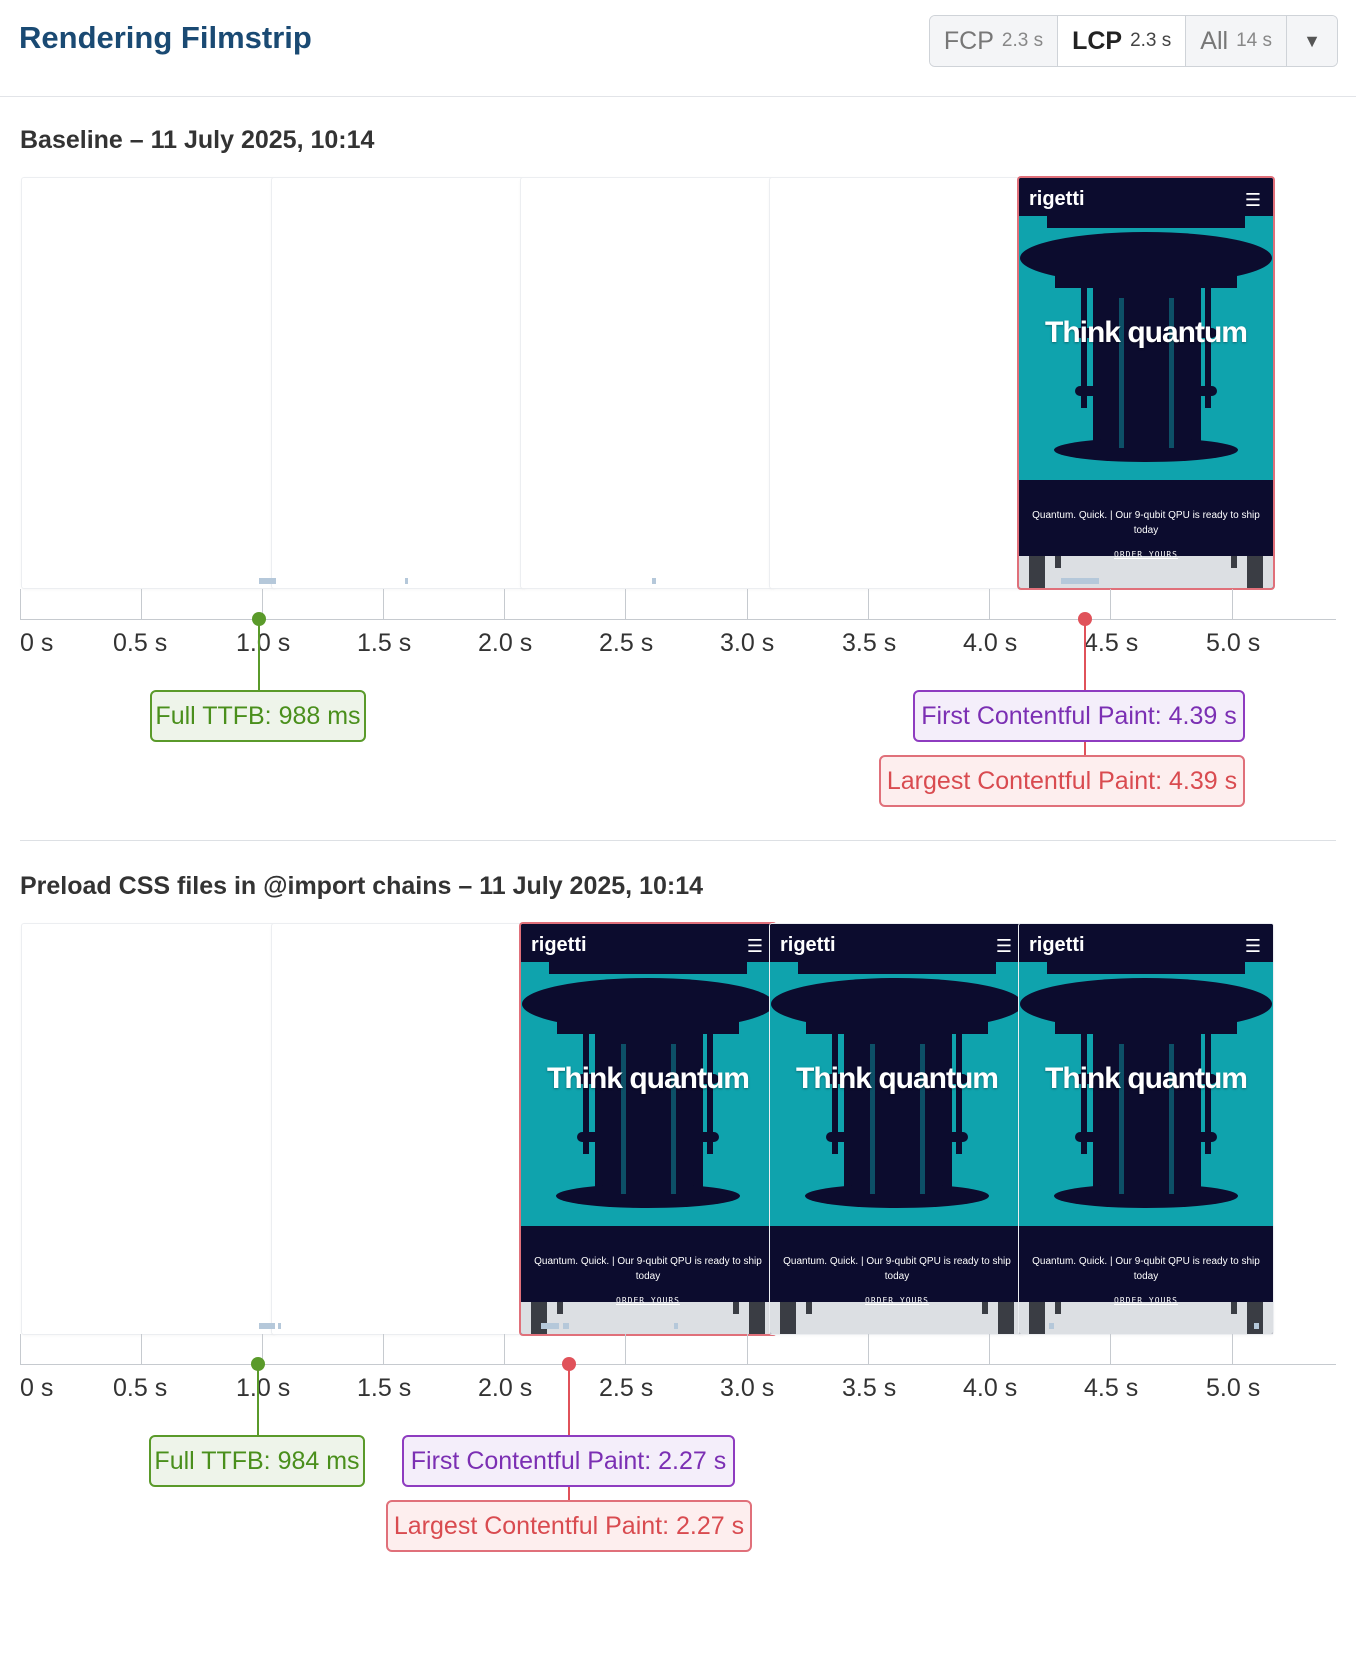 Image resolution: width=1356 pixels, height=1658 pixels. I want to click on filter-segmented-control: FCP 2.3 s LCP 2.3 s All 14 s ▼, so click(1133, 41).